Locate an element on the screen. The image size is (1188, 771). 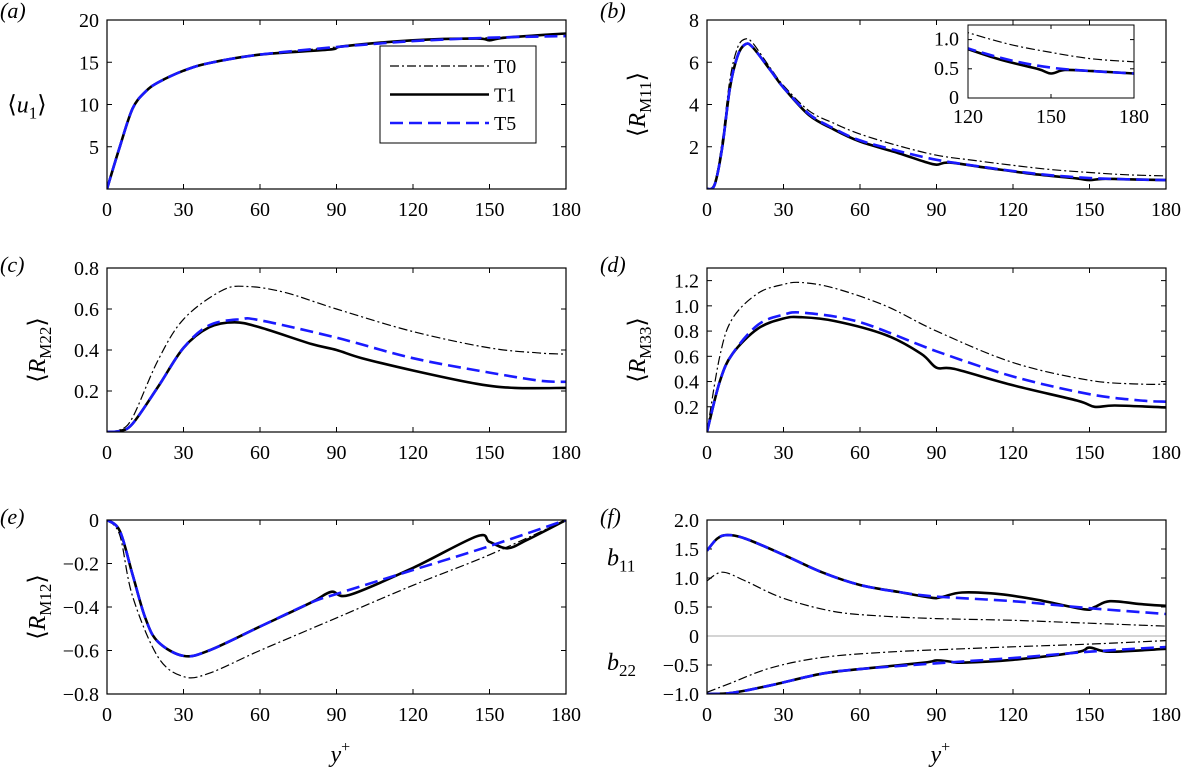
inset-background is located at coordinates (1051, 61).